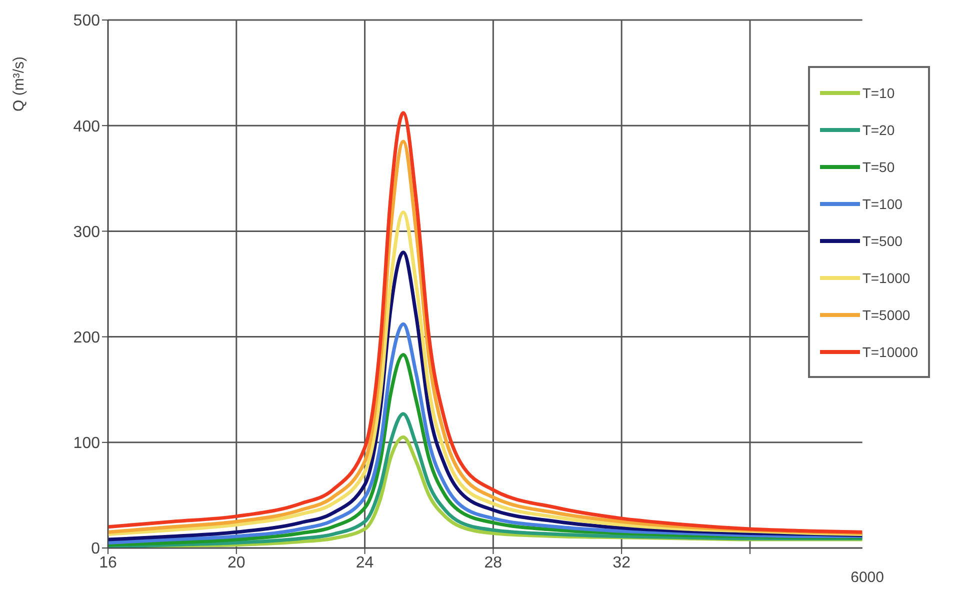  What do you see at coordinates (86, 127) in the screenshot?
I see `y-tick-label: 400` at bounding box center [86, 127].